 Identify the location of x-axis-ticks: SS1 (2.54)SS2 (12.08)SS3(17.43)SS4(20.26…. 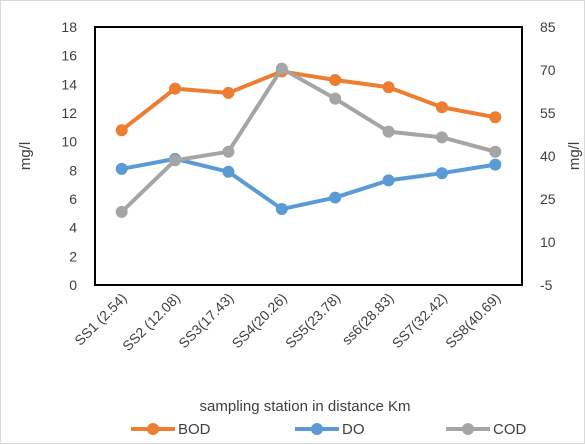
(287, 322).